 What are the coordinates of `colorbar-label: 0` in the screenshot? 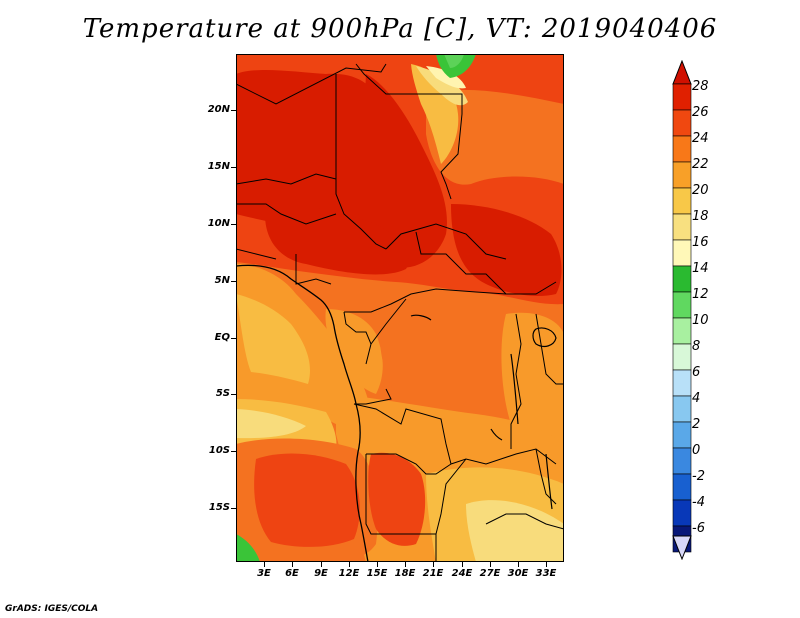 It's located at (696, 450).